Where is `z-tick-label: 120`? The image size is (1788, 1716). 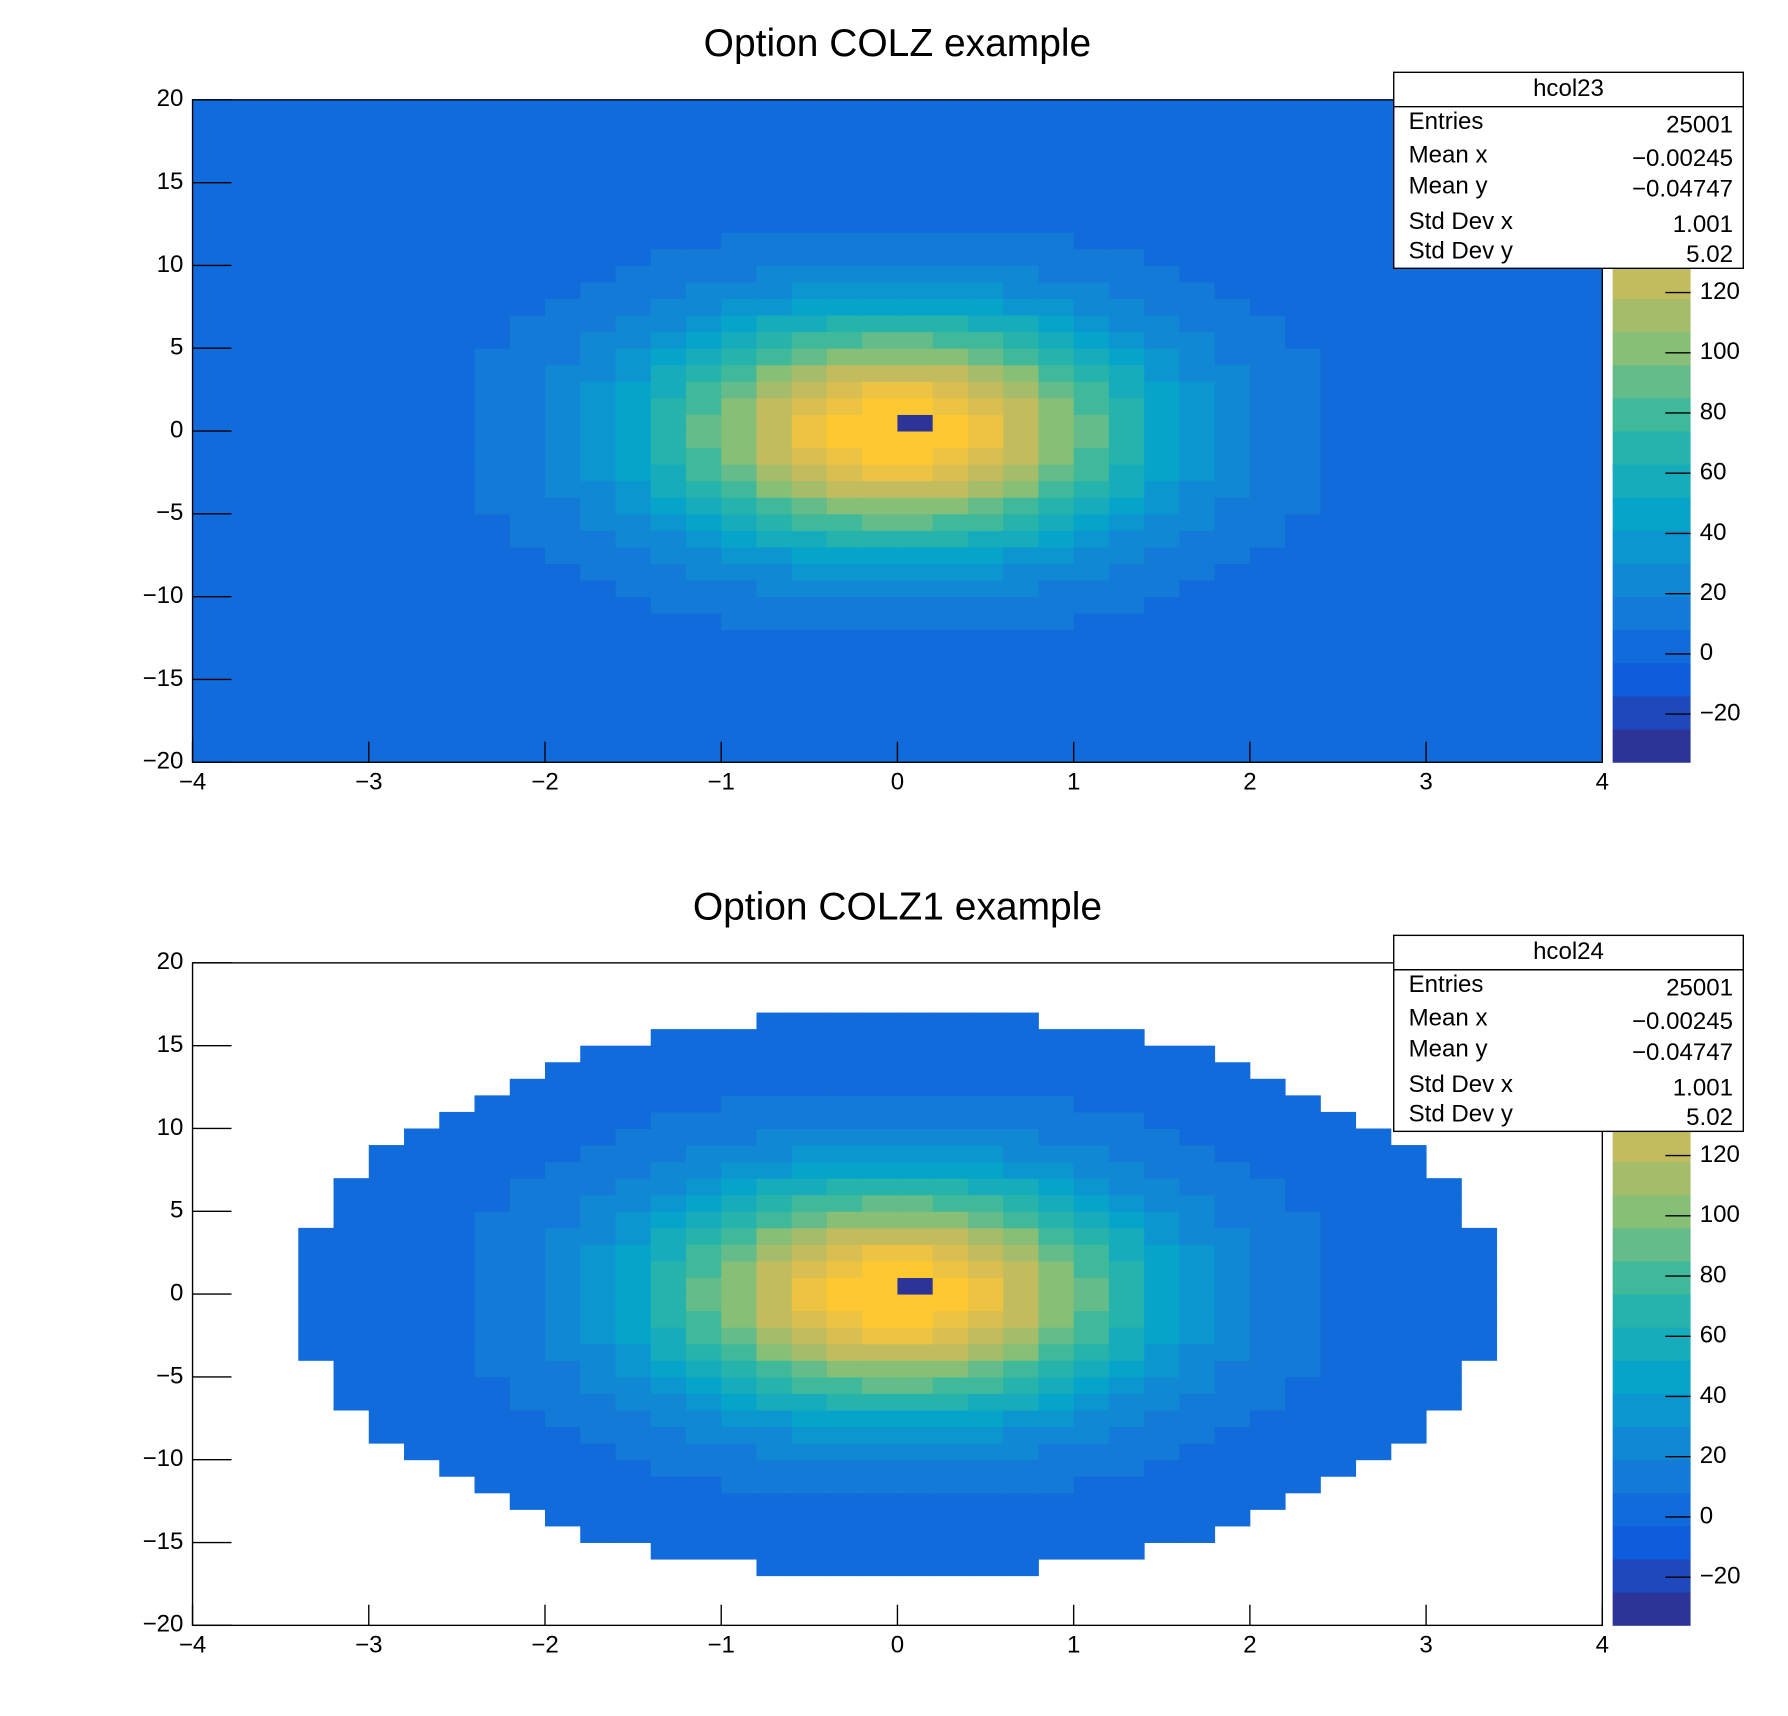
z-tick-label: 120 is located at coordinates (1720, 291).